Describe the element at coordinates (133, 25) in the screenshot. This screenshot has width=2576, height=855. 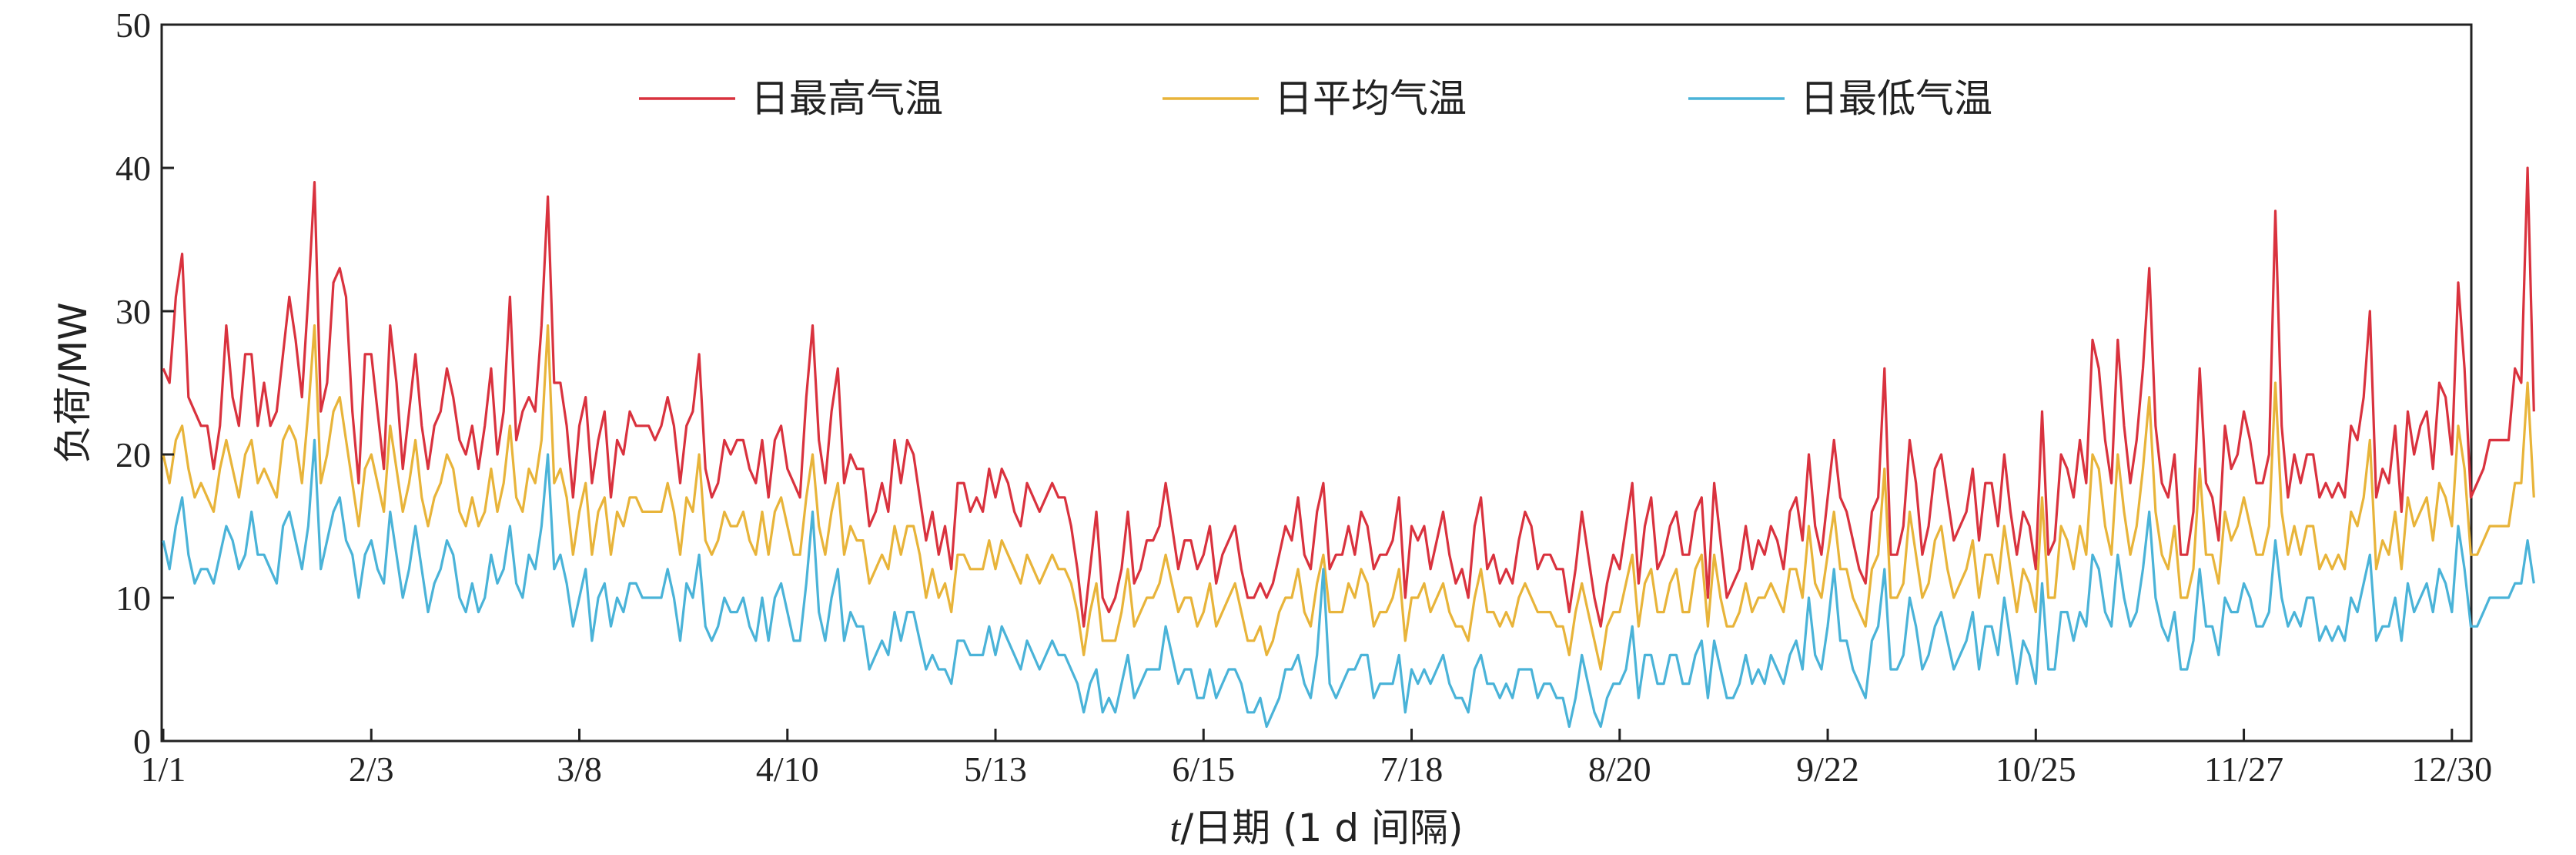
I see `y-tick-label: 50` at that location.